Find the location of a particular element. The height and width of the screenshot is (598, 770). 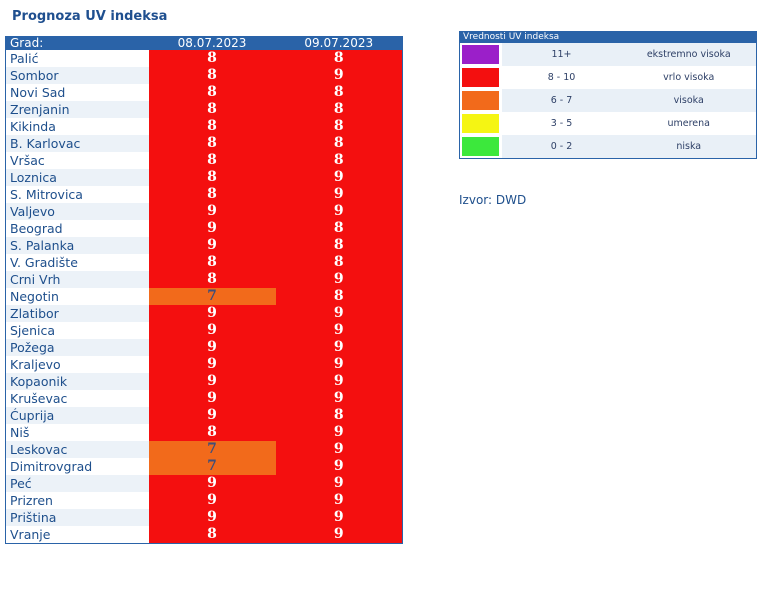

city-name: Sjenica is located at coordinates (77, 330).